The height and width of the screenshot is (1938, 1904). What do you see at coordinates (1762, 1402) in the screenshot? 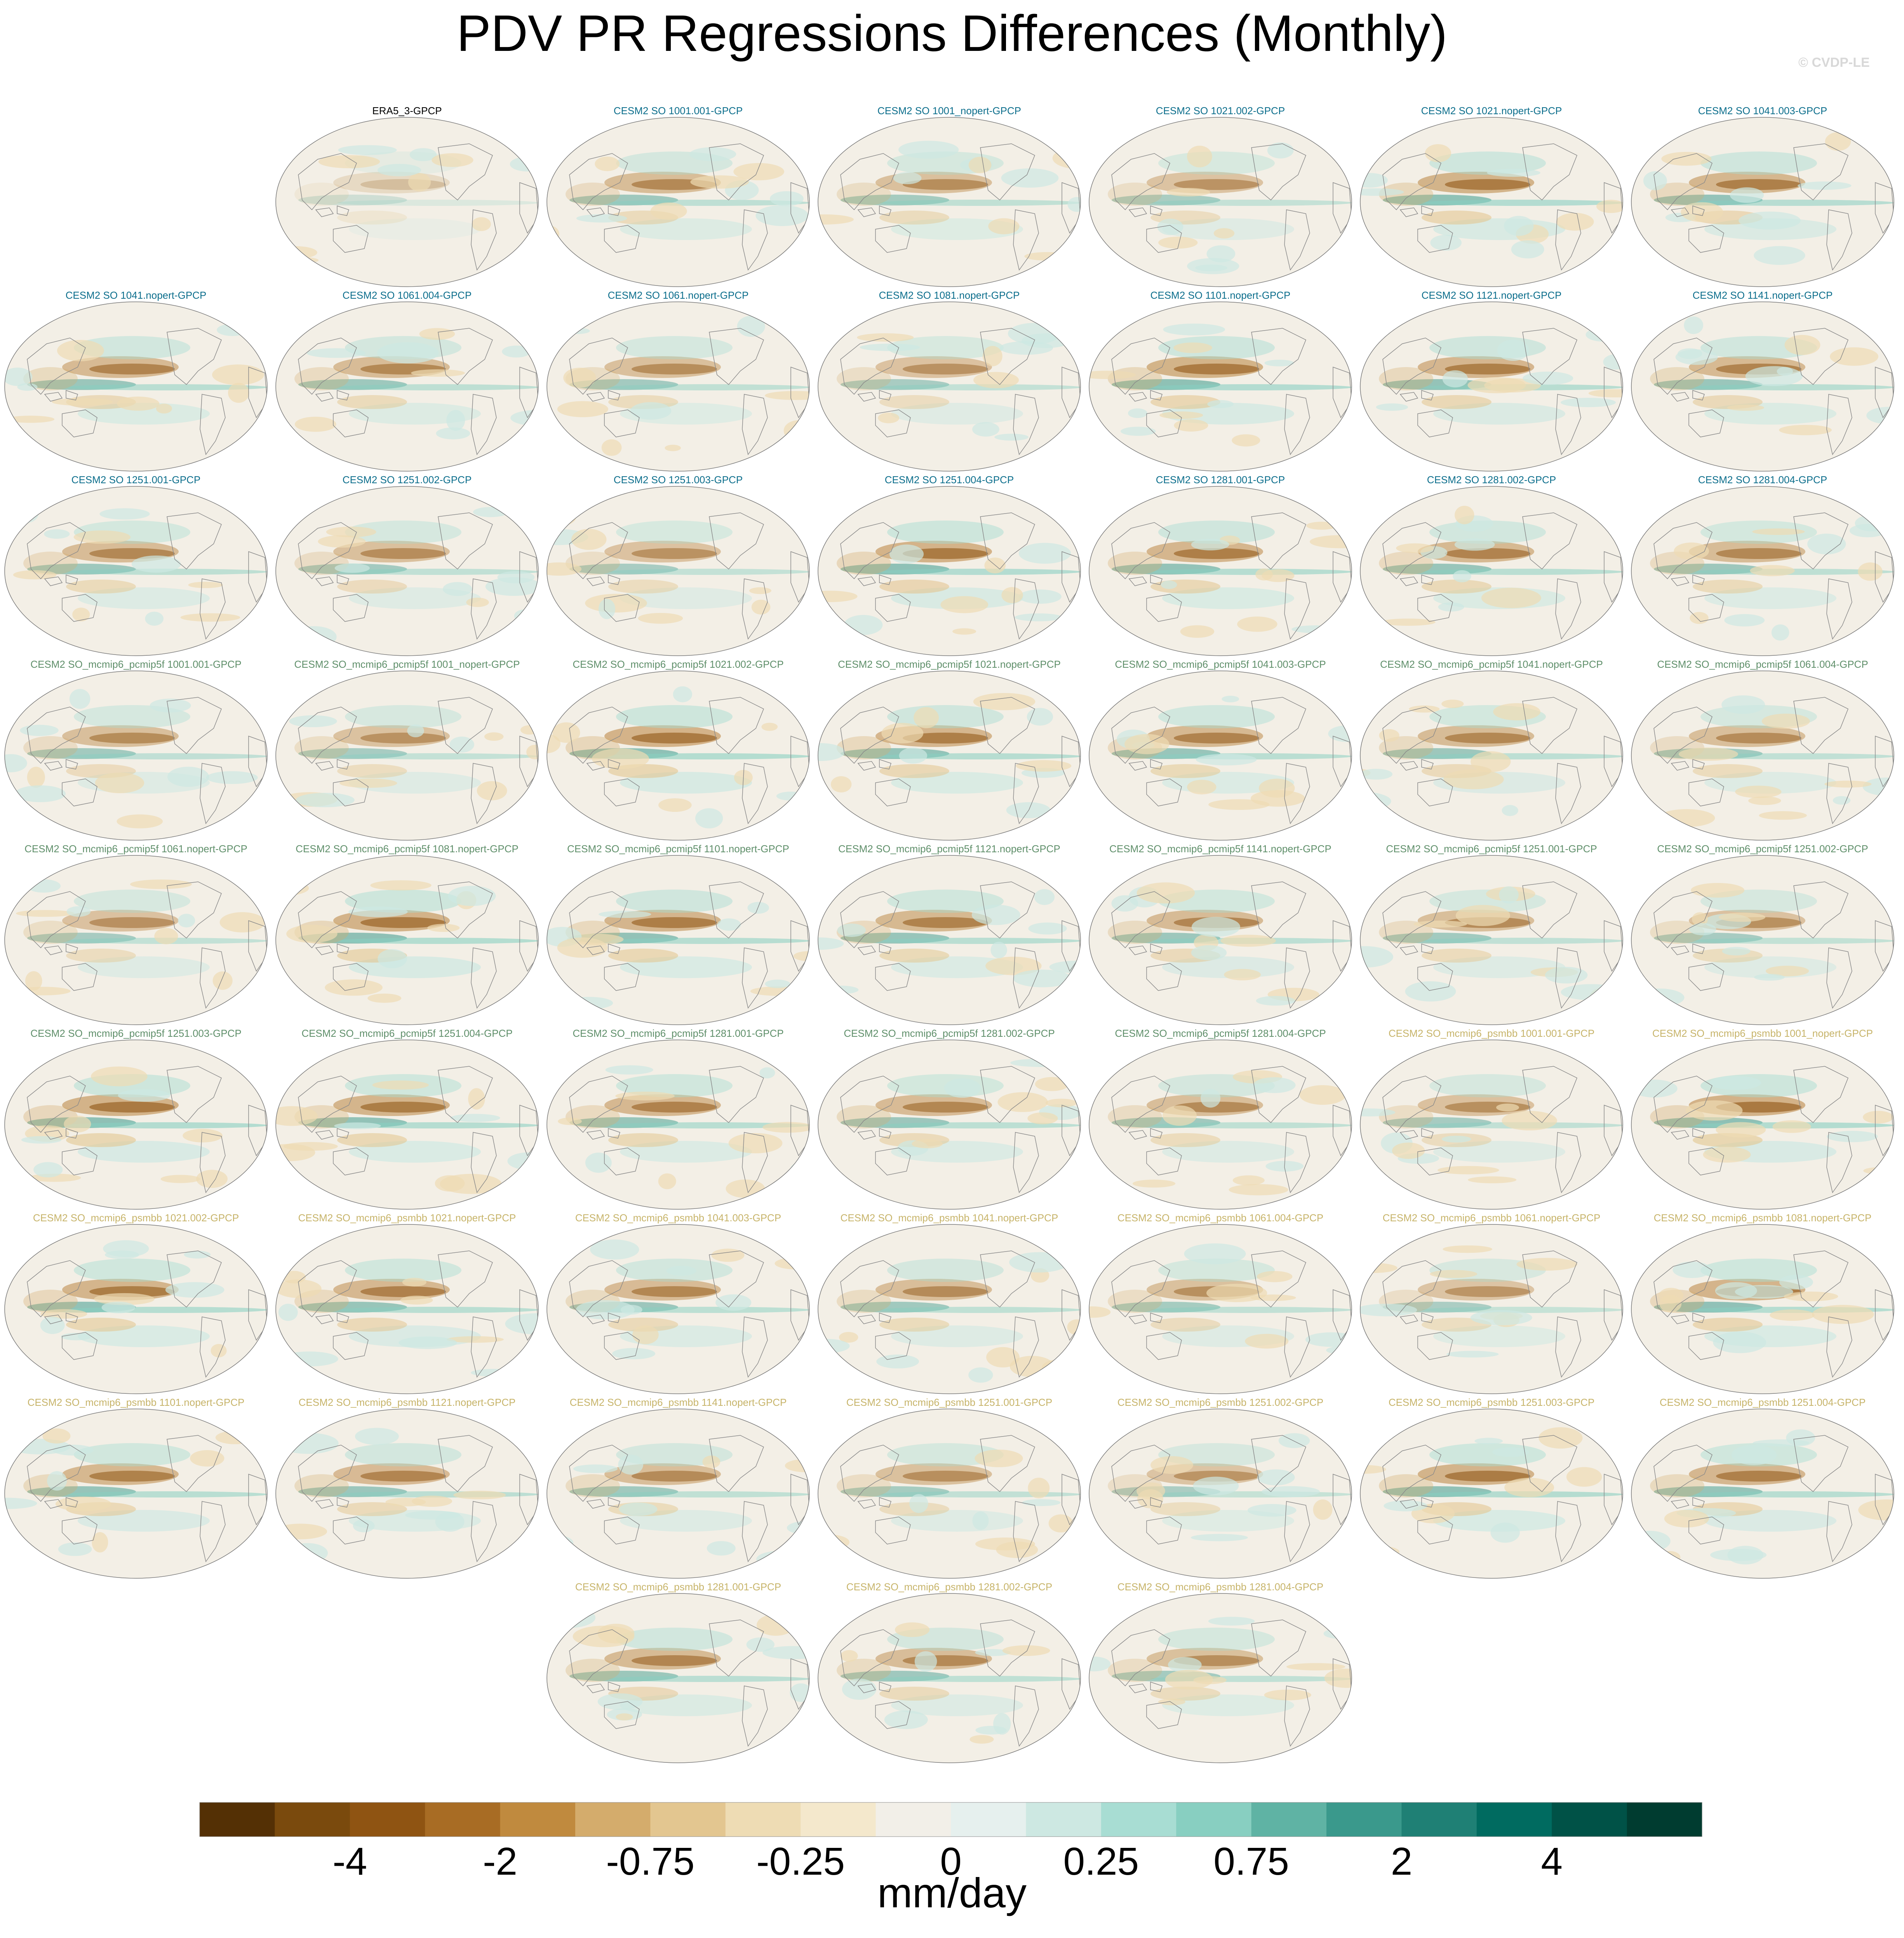
I see `panel-title: CESM2 SO_mcmip6_psmbb 1251.004-GPCP` at bounding box center [1762, 1402].